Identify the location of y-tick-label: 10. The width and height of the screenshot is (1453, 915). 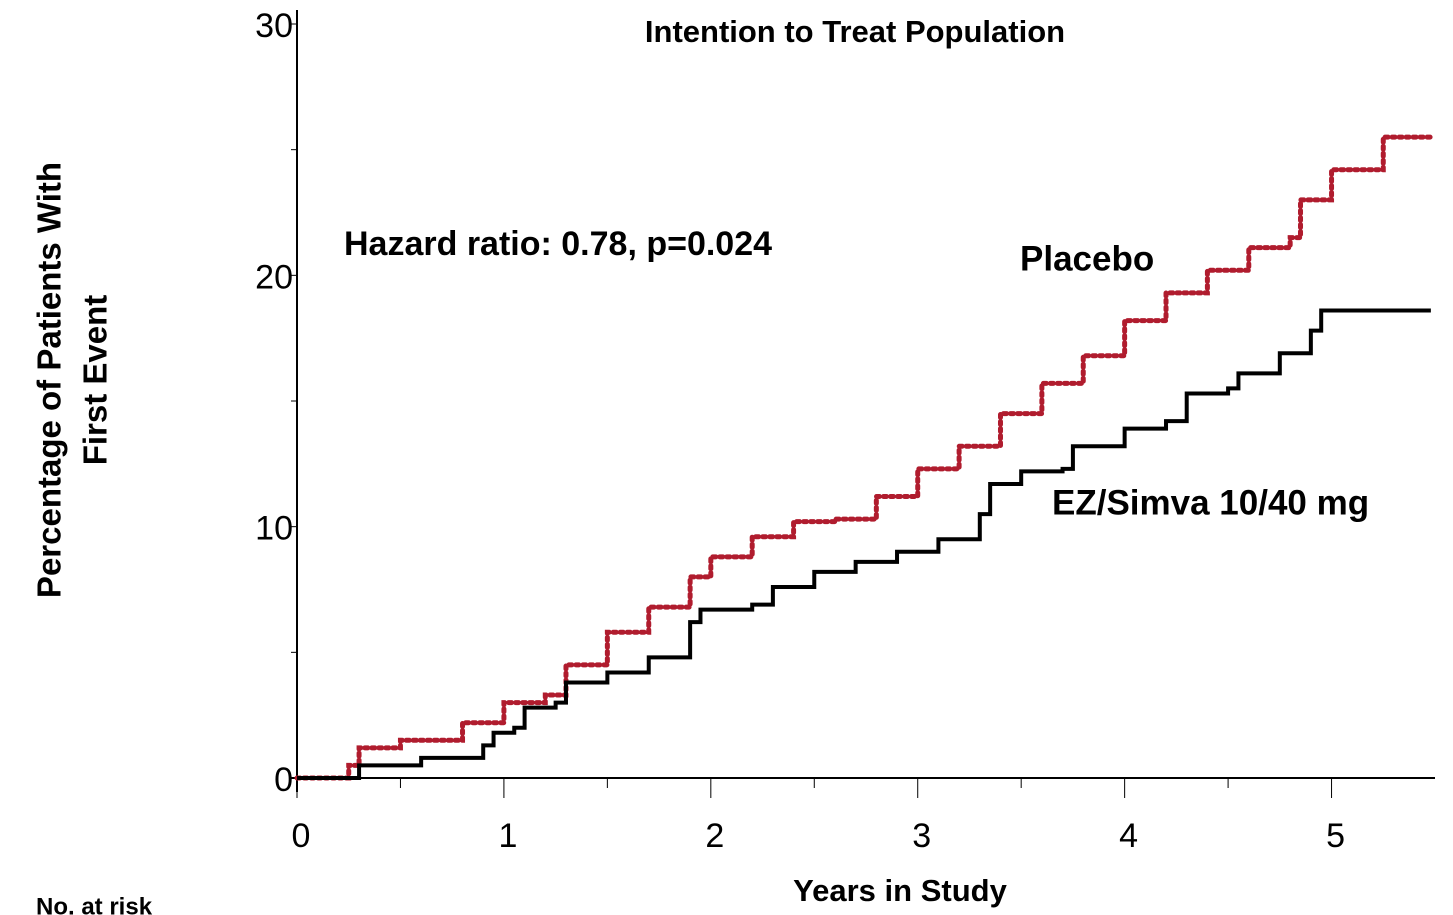
(274, 529).